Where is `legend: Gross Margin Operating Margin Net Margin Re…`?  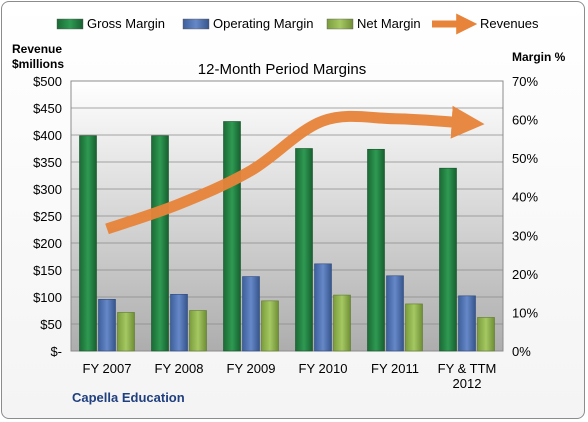 legend: Gross Margin Operating Margin Net Margin Re… is located at coordinates (297, 24).